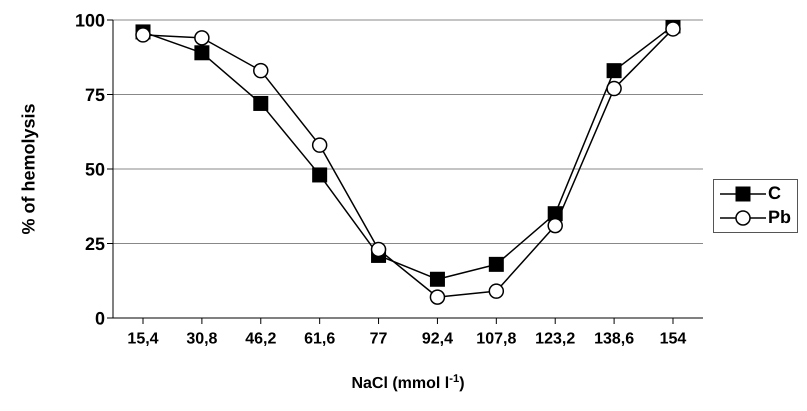  What do you see at coordinates (614, 339) in the screenshot?
I see `x-tick-label: 138,6` at bounding box center [614, 339].